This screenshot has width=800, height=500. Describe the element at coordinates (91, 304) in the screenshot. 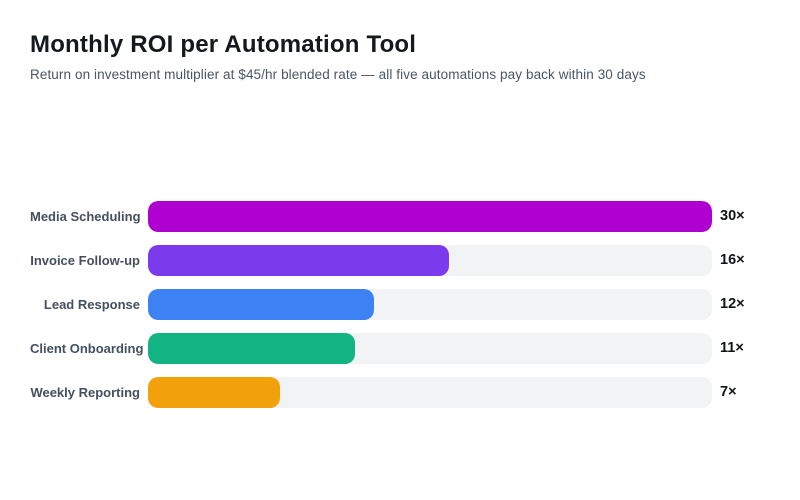

I see `category-label: Lead Response` at that location.